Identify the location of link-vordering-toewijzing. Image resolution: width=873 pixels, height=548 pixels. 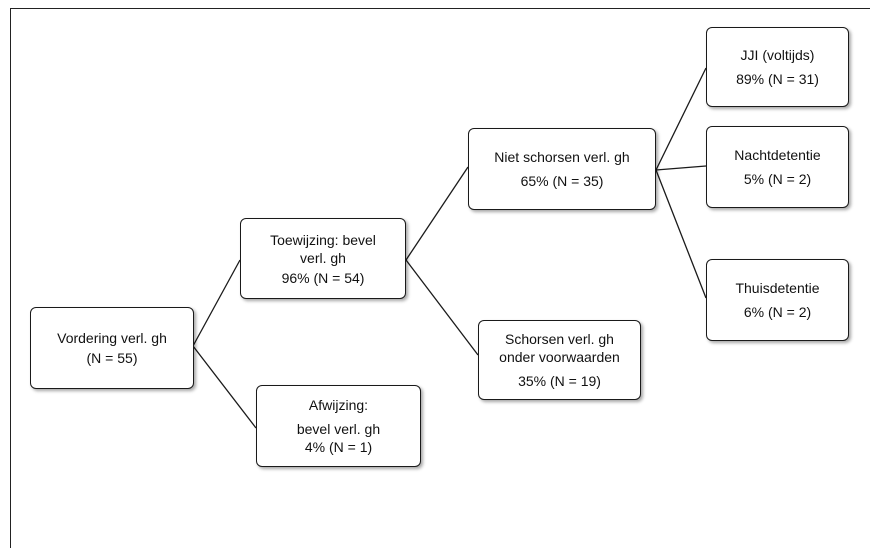
(216, 303).